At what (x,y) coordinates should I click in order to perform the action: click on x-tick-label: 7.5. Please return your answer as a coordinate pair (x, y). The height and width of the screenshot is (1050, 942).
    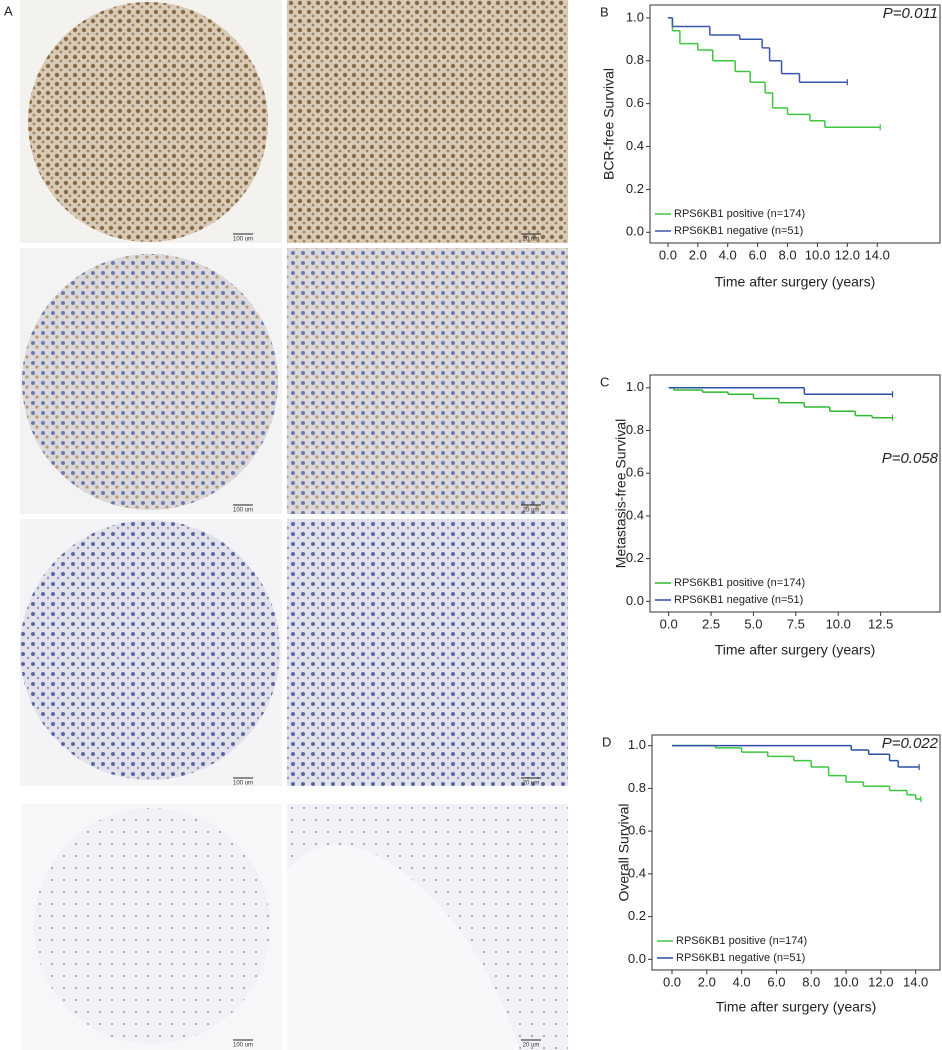
    Looking at the image, I should click on (796, 623).